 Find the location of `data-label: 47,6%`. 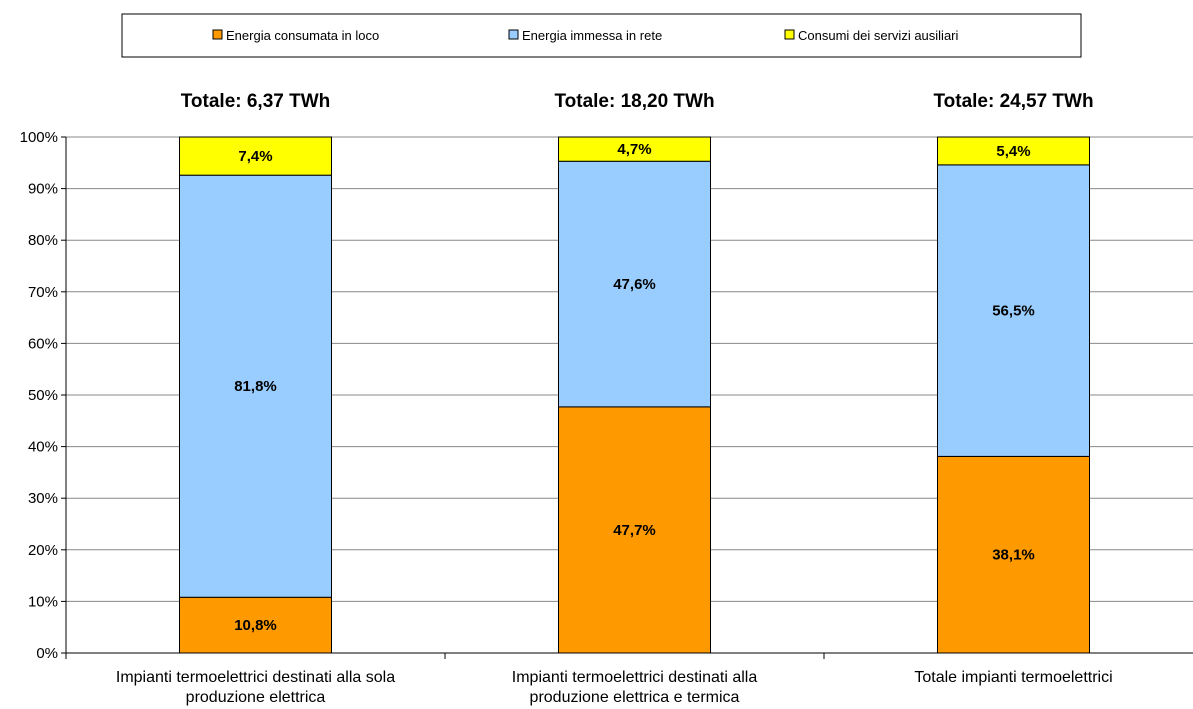

data-label: 47,6% is located at coordinates (634, 284).